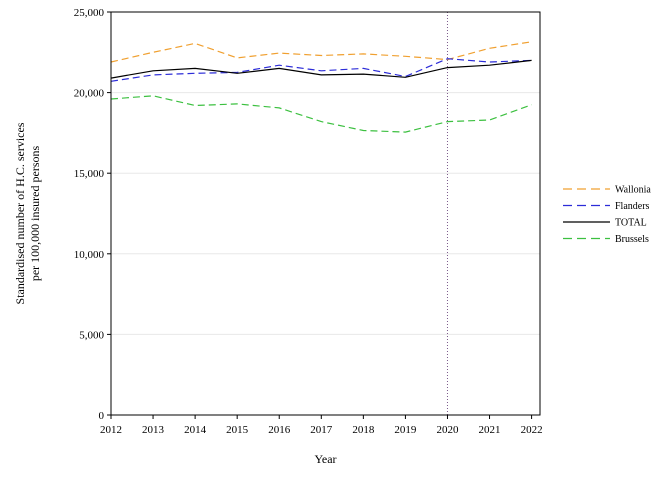 This screenshot has width=672, height=480. What do you see at coordinates (237, 430) in the screenshot?
I see `x-tick-label: 2015` at bounding box center [237, 430].